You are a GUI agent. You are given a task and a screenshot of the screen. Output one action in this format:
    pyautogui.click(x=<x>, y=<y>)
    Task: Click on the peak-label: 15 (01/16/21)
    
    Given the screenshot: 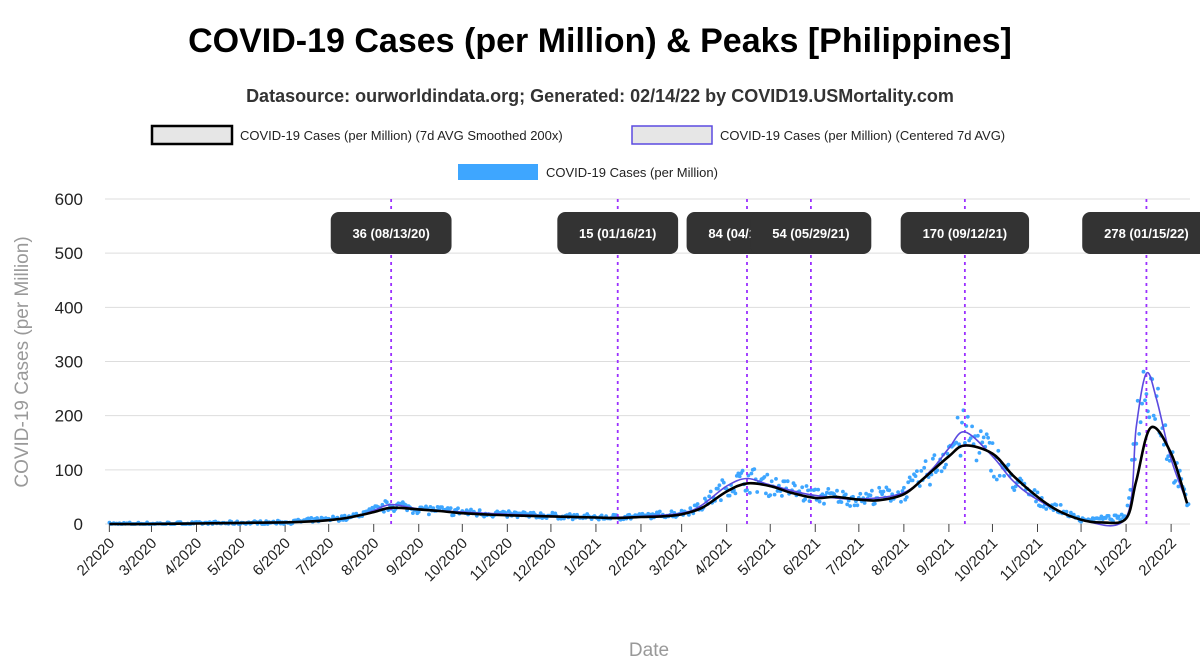 What is the action you would take?
    pyautogui.click(x=618, y=233)
    